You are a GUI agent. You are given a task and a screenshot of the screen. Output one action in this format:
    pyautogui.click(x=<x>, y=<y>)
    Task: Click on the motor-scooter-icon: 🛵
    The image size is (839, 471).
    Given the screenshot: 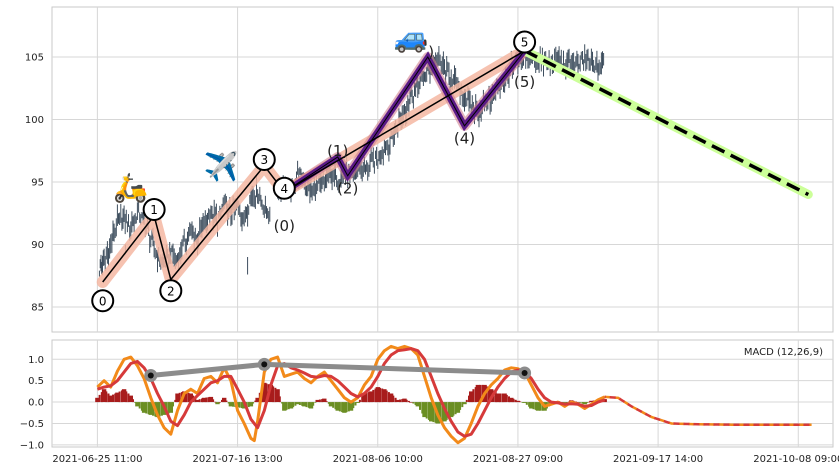 What is the action you would take?
    pyautogui.click(x=130, y=187)
    